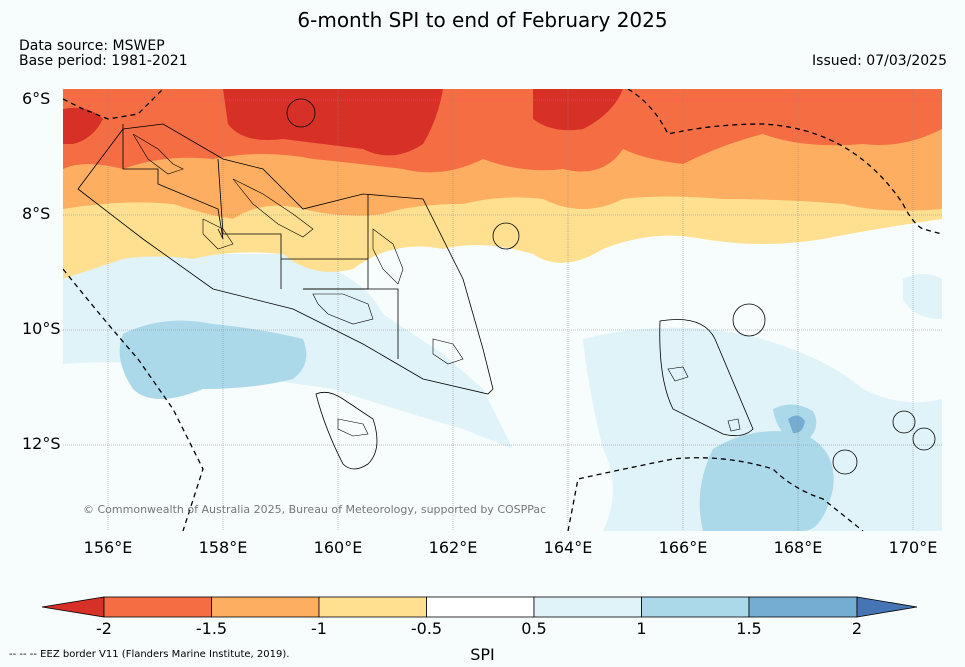  Describe the element at coordinates (482, 20) in the screenshot. I see `map-title: 6-month SPI to end of February 2025` at that location.